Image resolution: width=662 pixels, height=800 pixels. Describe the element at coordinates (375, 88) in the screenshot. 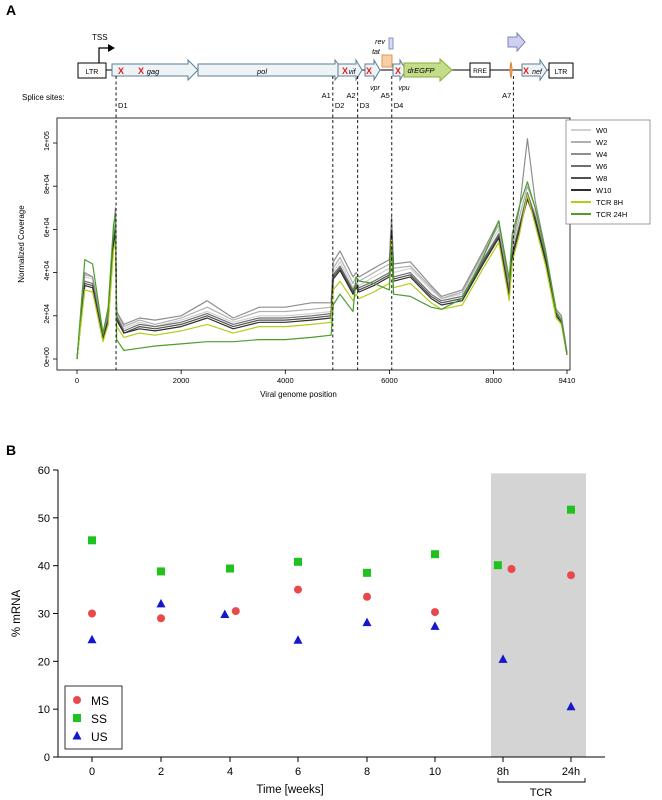

I see `gene-label-vpr: vpr` at that location.